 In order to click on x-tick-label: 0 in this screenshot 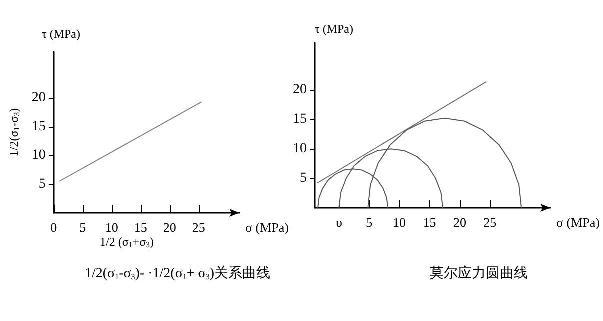, I will do `click(54, 227)`.